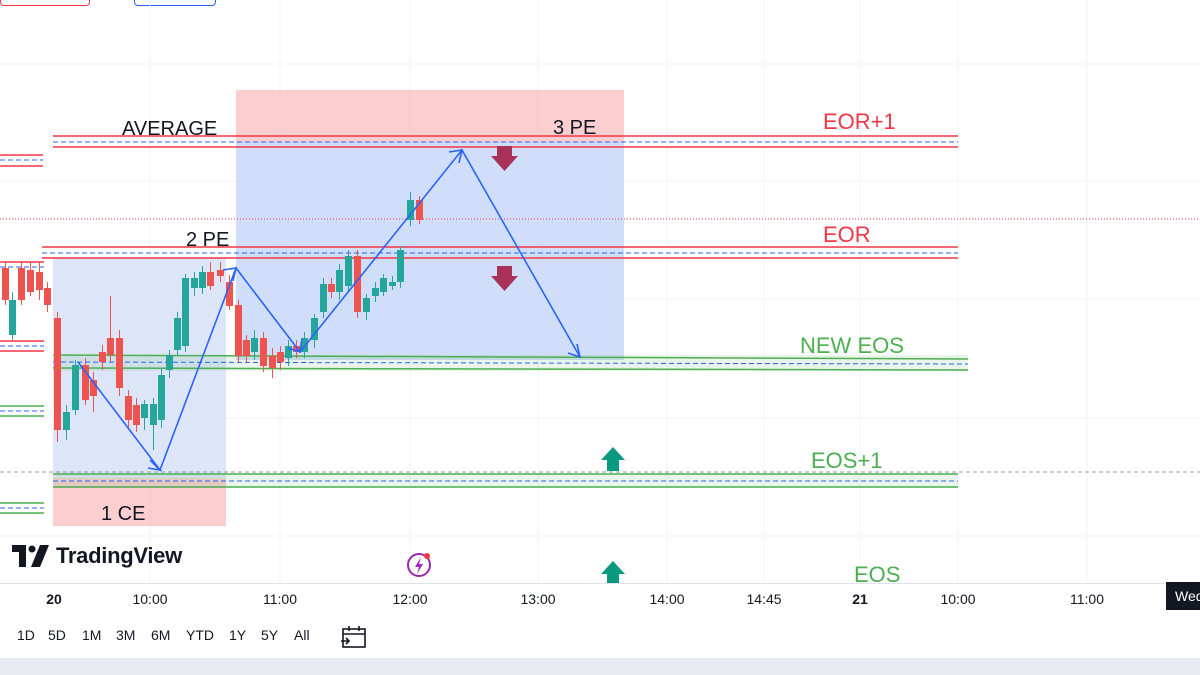 The height and width of the screenshot is (675, 1200). I want to click on range-button-5y: 5Y, so click(270, 635).